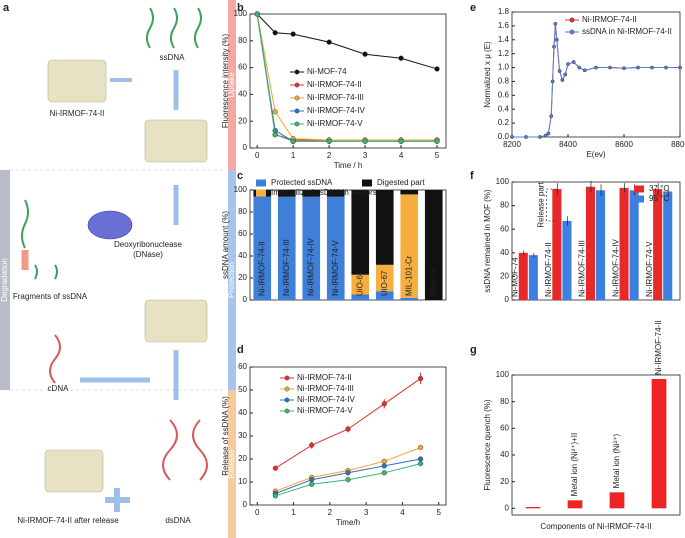  I want to click on arrow, so click(129, 235).